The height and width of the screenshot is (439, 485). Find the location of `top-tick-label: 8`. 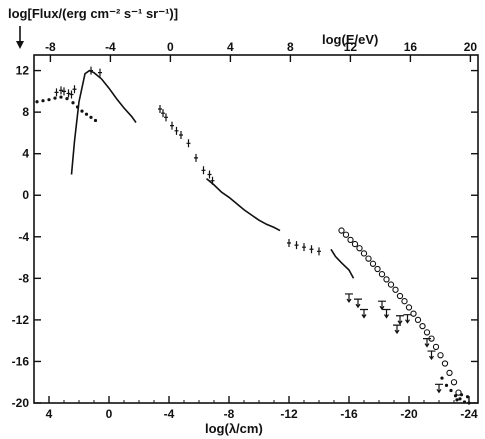

top-tick-label: 8 is located at coordinates (290, 47).